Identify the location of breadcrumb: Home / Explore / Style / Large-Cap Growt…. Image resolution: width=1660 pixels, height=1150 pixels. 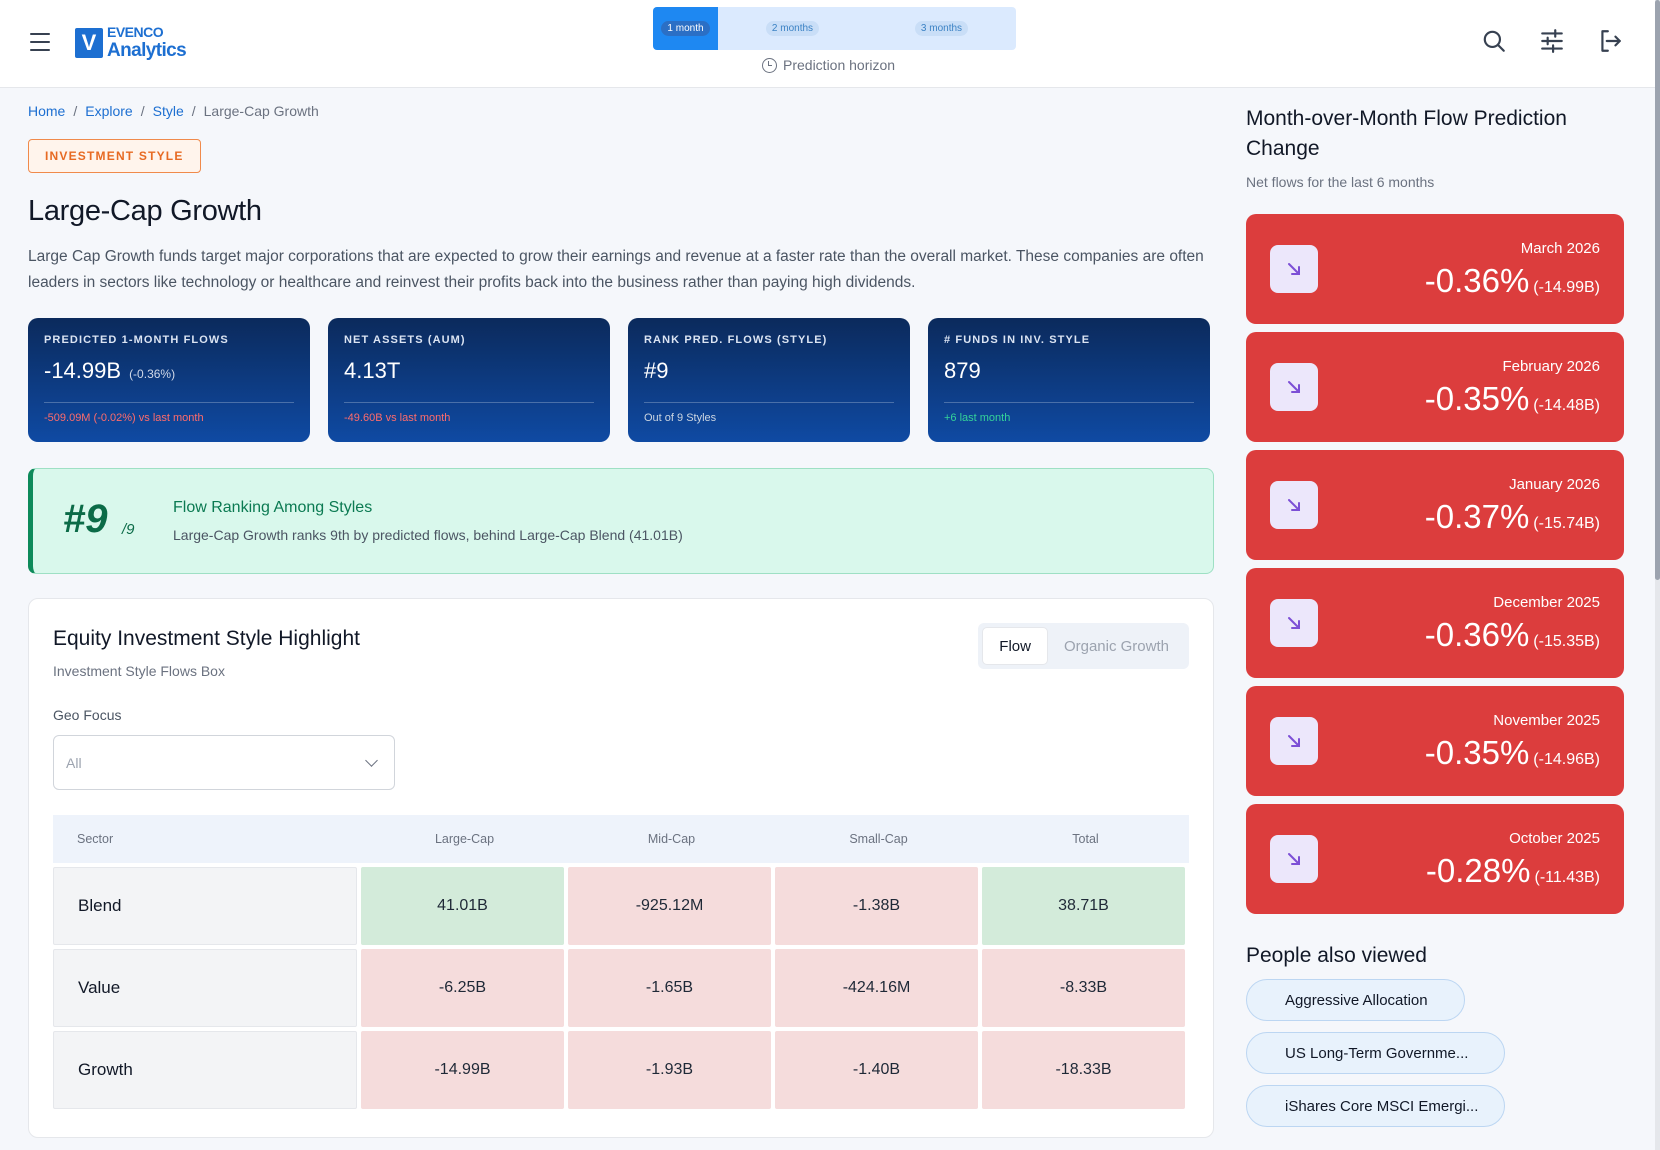
(173, 111).